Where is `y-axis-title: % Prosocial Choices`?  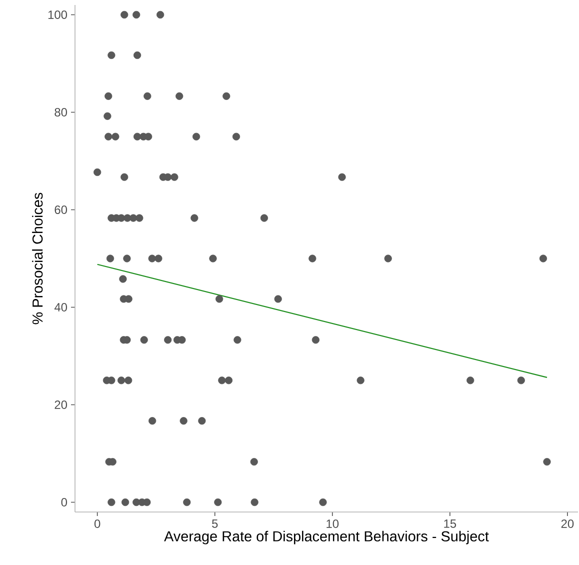 y-axis-title: % Prosocial Choices is located at coordinates (37, 258).